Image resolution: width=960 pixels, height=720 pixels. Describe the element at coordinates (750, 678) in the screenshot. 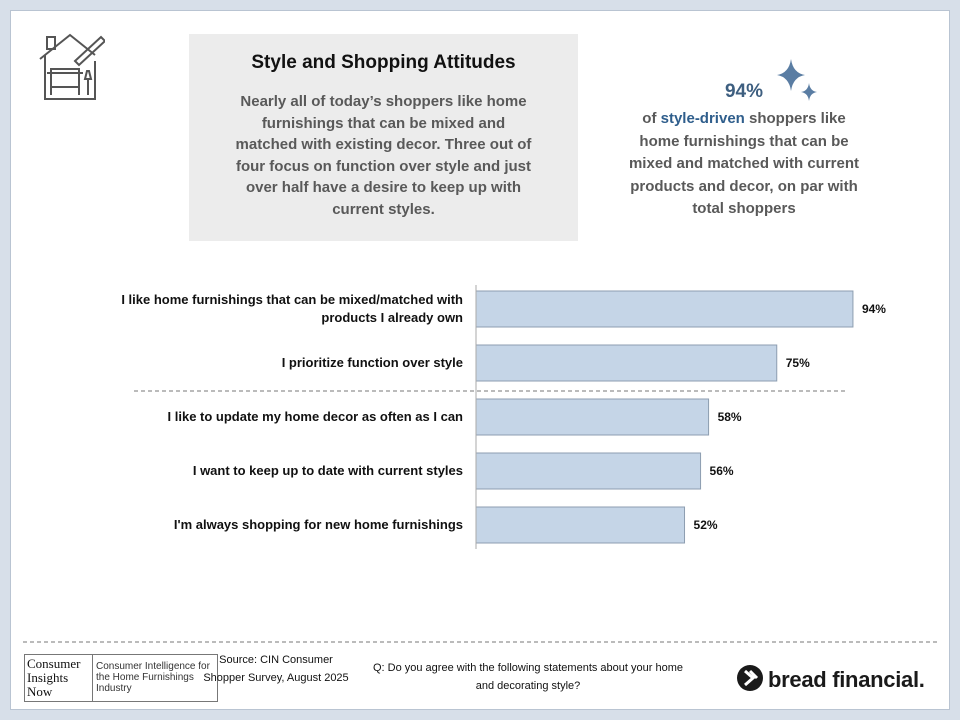

I see `brand-mark` at that location.